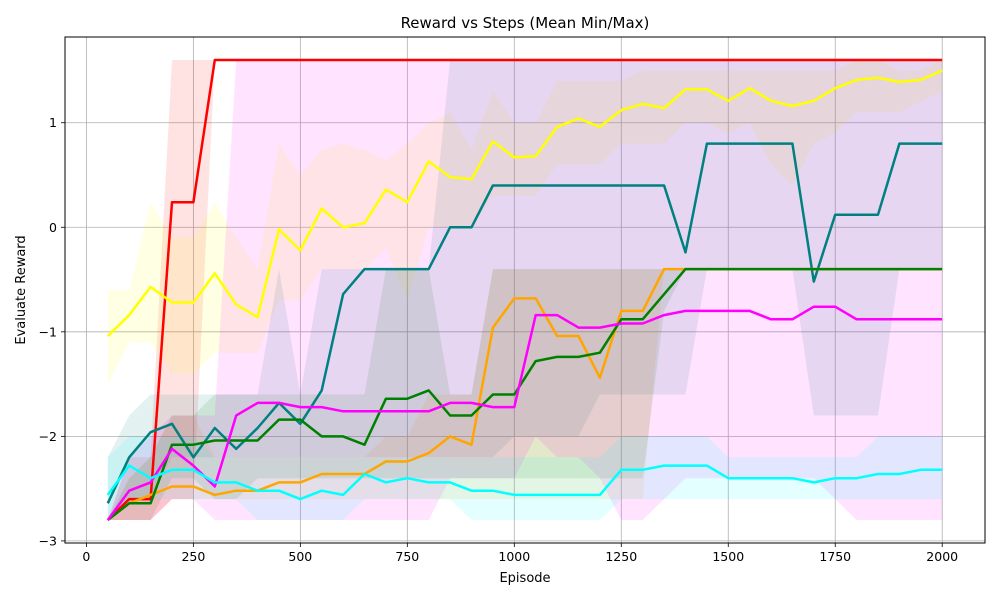 The image size is (1000, 600). I want to click on x-tick-label: 500, so click(300, 556).